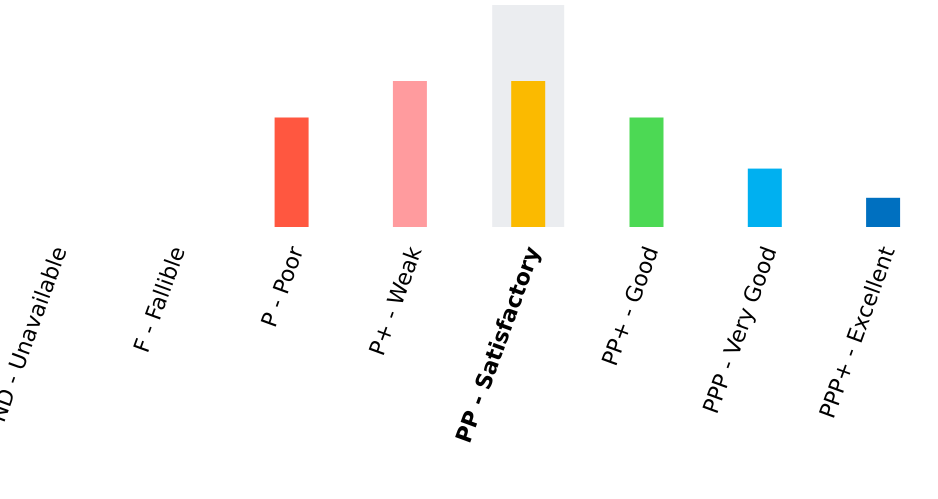 This screenshot has height=499, width=938. I want to click on x-tick-label: PP - Satisfactory, so click(499, 345).